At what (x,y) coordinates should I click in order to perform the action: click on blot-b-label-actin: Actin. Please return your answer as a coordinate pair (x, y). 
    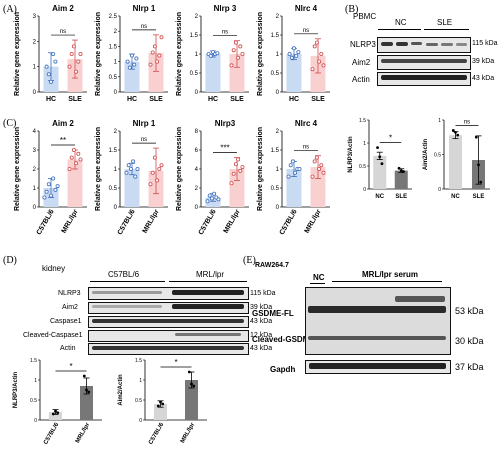
    Looking at the image, I should click on (361, 79).